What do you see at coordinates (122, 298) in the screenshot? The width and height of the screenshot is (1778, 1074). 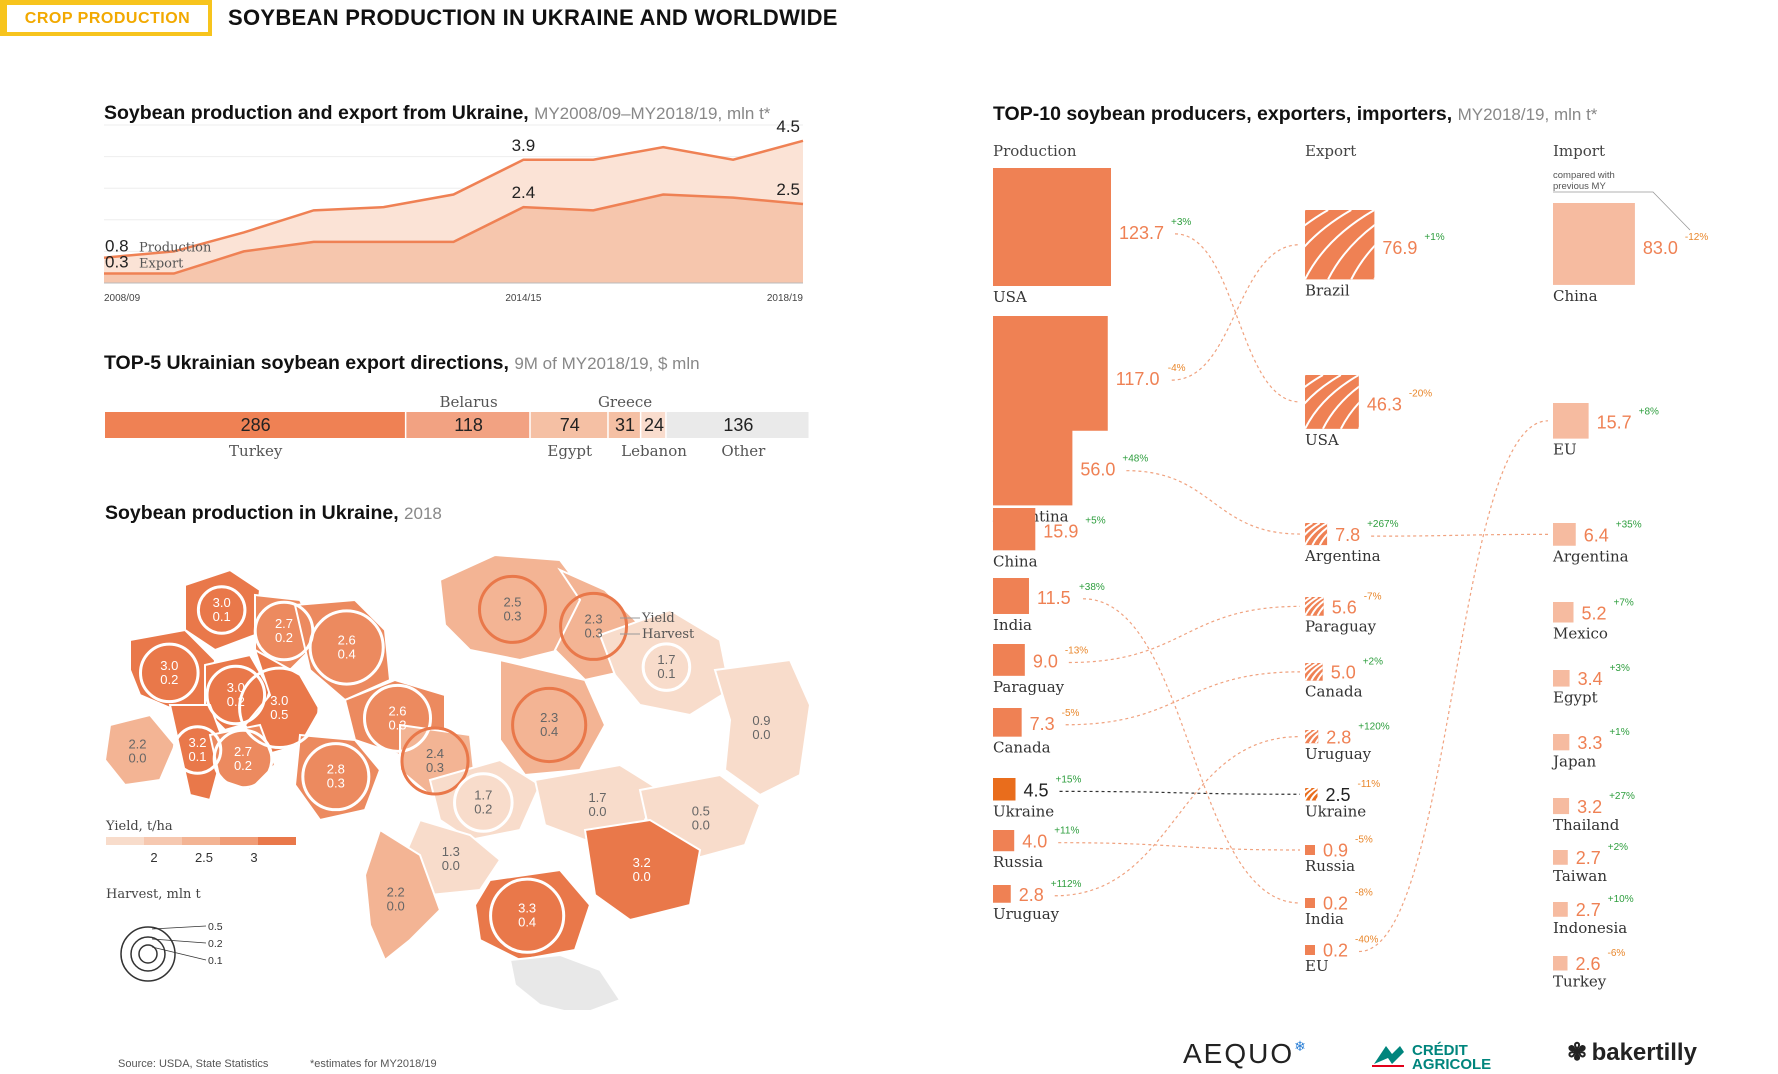 I see `x-tick-label: 2008/09` at bounding box center [122, 298].